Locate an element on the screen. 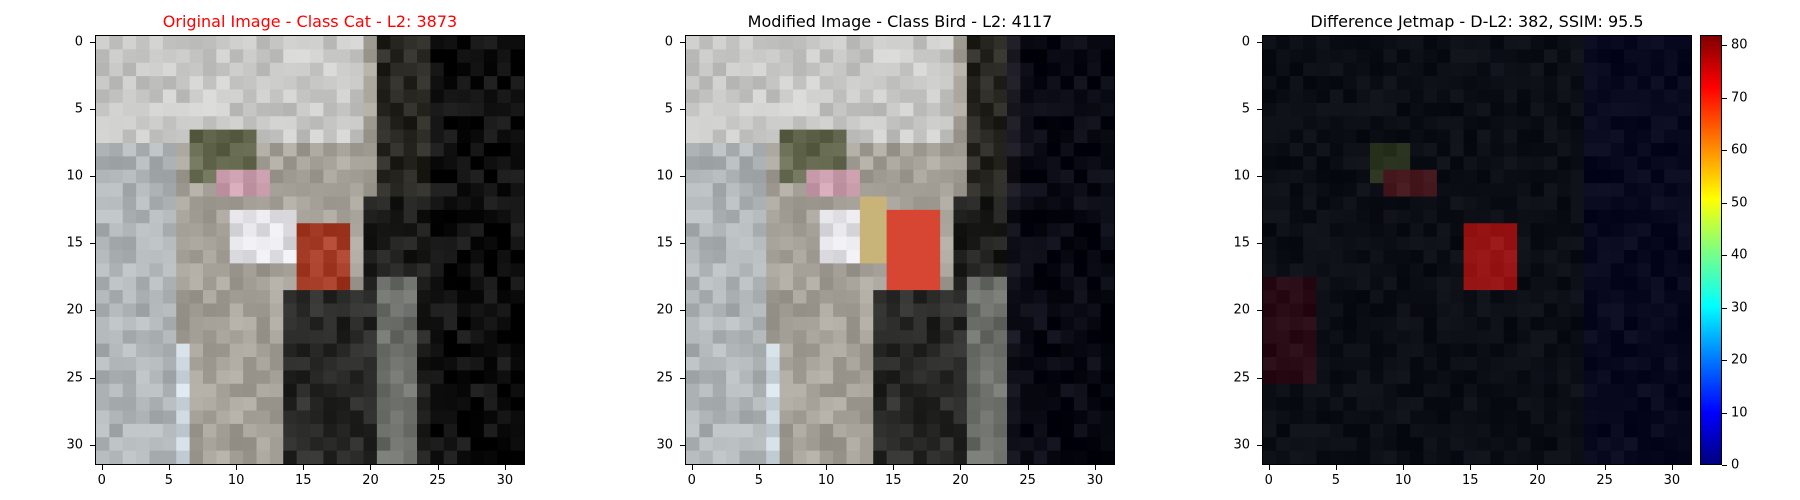 The height and width of the screenshot is (500, 1800). x-tick-label: 25 is located at coordinates (1027, 480).